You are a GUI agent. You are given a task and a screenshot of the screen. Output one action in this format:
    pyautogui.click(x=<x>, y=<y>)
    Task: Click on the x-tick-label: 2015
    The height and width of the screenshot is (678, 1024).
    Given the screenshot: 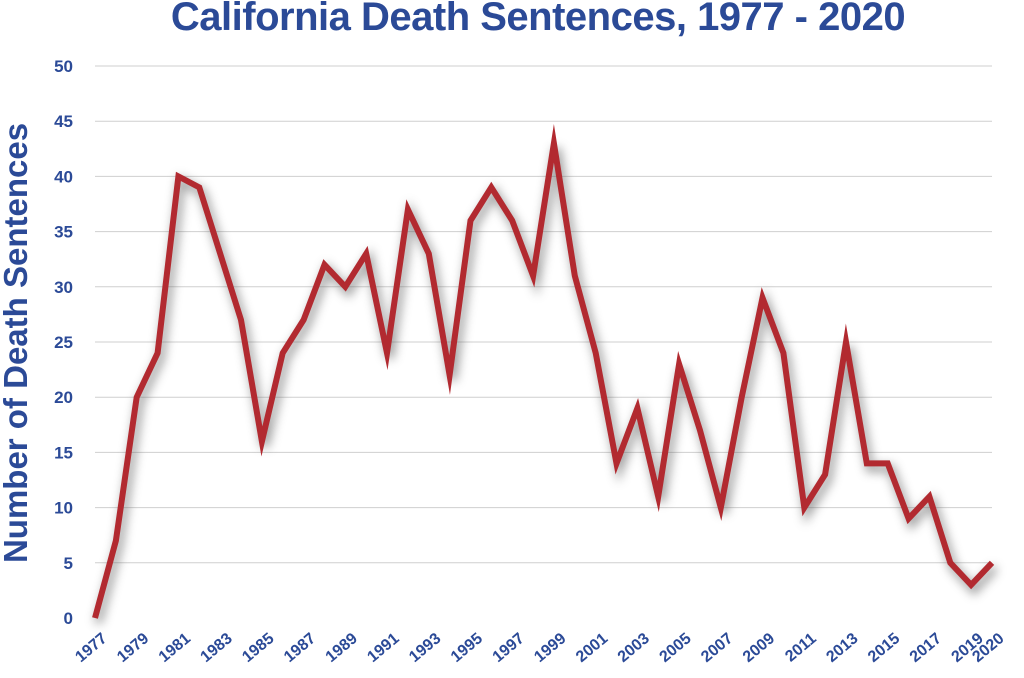 What is the action you would take?
    pyautogui.click(x=884, y=648)
    